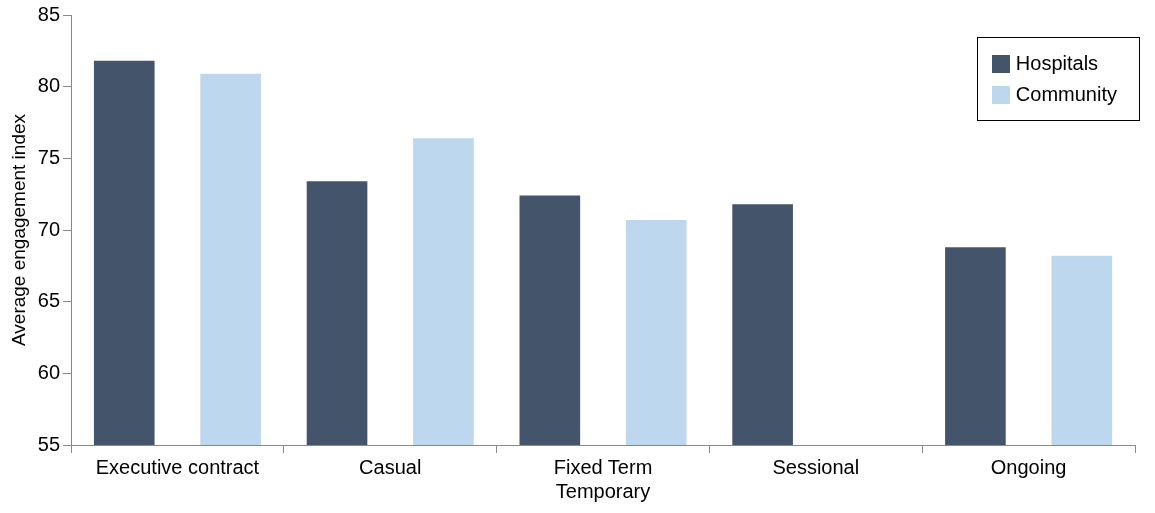  Describe the element at coordinates (49, 300) in the screenshot. I see `y-tick-label: 65` at that location.